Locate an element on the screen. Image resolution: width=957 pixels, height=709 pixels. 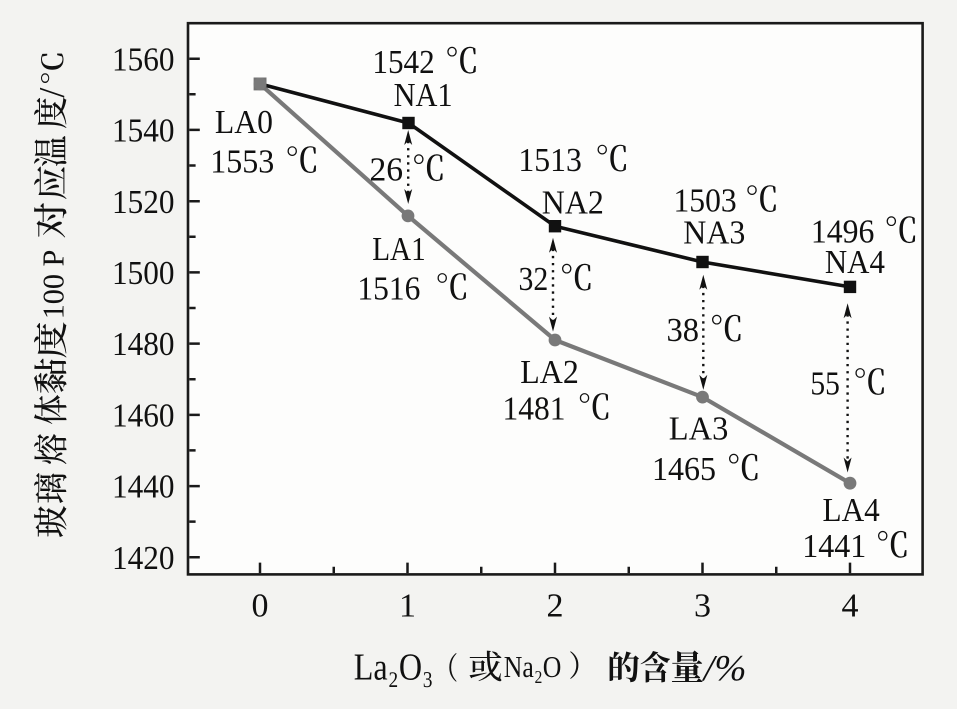
svg-text: 1516 is located at coordinates (388, 288).